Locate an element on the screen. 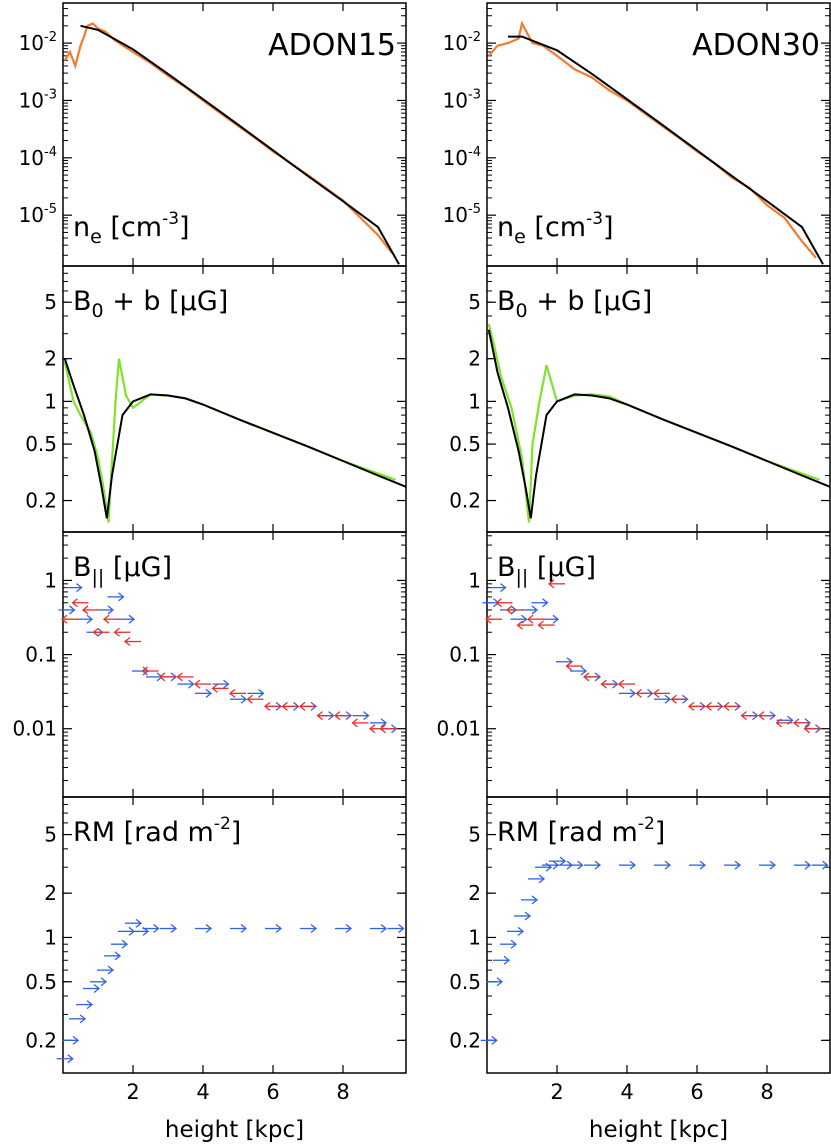 Image resolution: width=831 pixels, height=1145 pixels. y-tick-exponent: -2 is located at coordinates (474, 37).